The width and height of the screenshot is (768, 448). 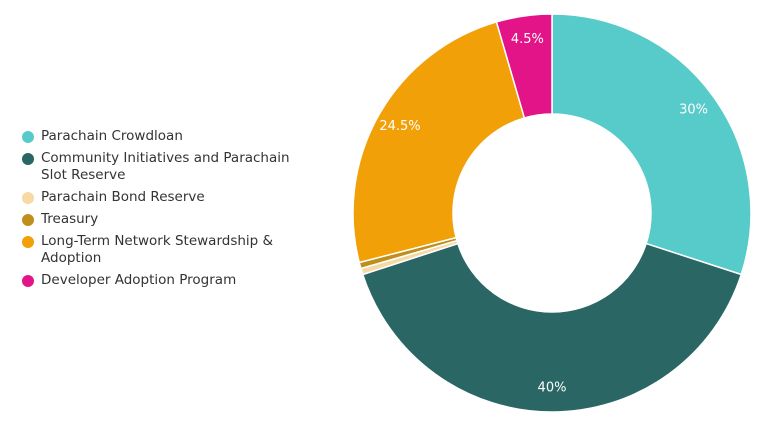 What do you see at coordinates (157, 249) in the screenshot?
I see `legend-label: Long-Term Network Stewardship & Adoption` at bounding box center [157, 249].